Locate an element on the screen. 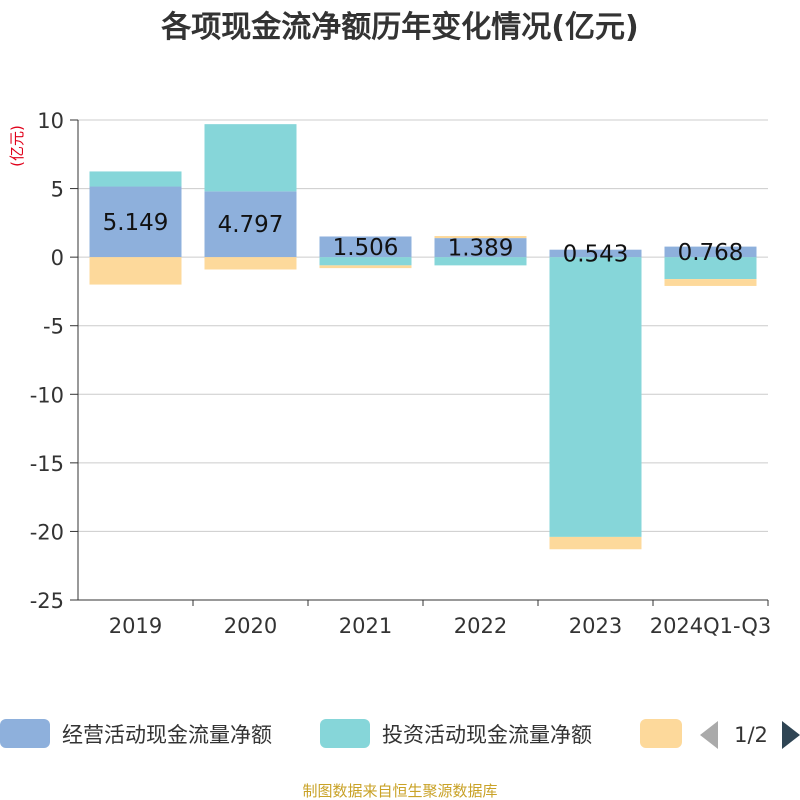 This screenshot has width=800, height=800. legend-swatch-operating is located at coordinates (25, 733).